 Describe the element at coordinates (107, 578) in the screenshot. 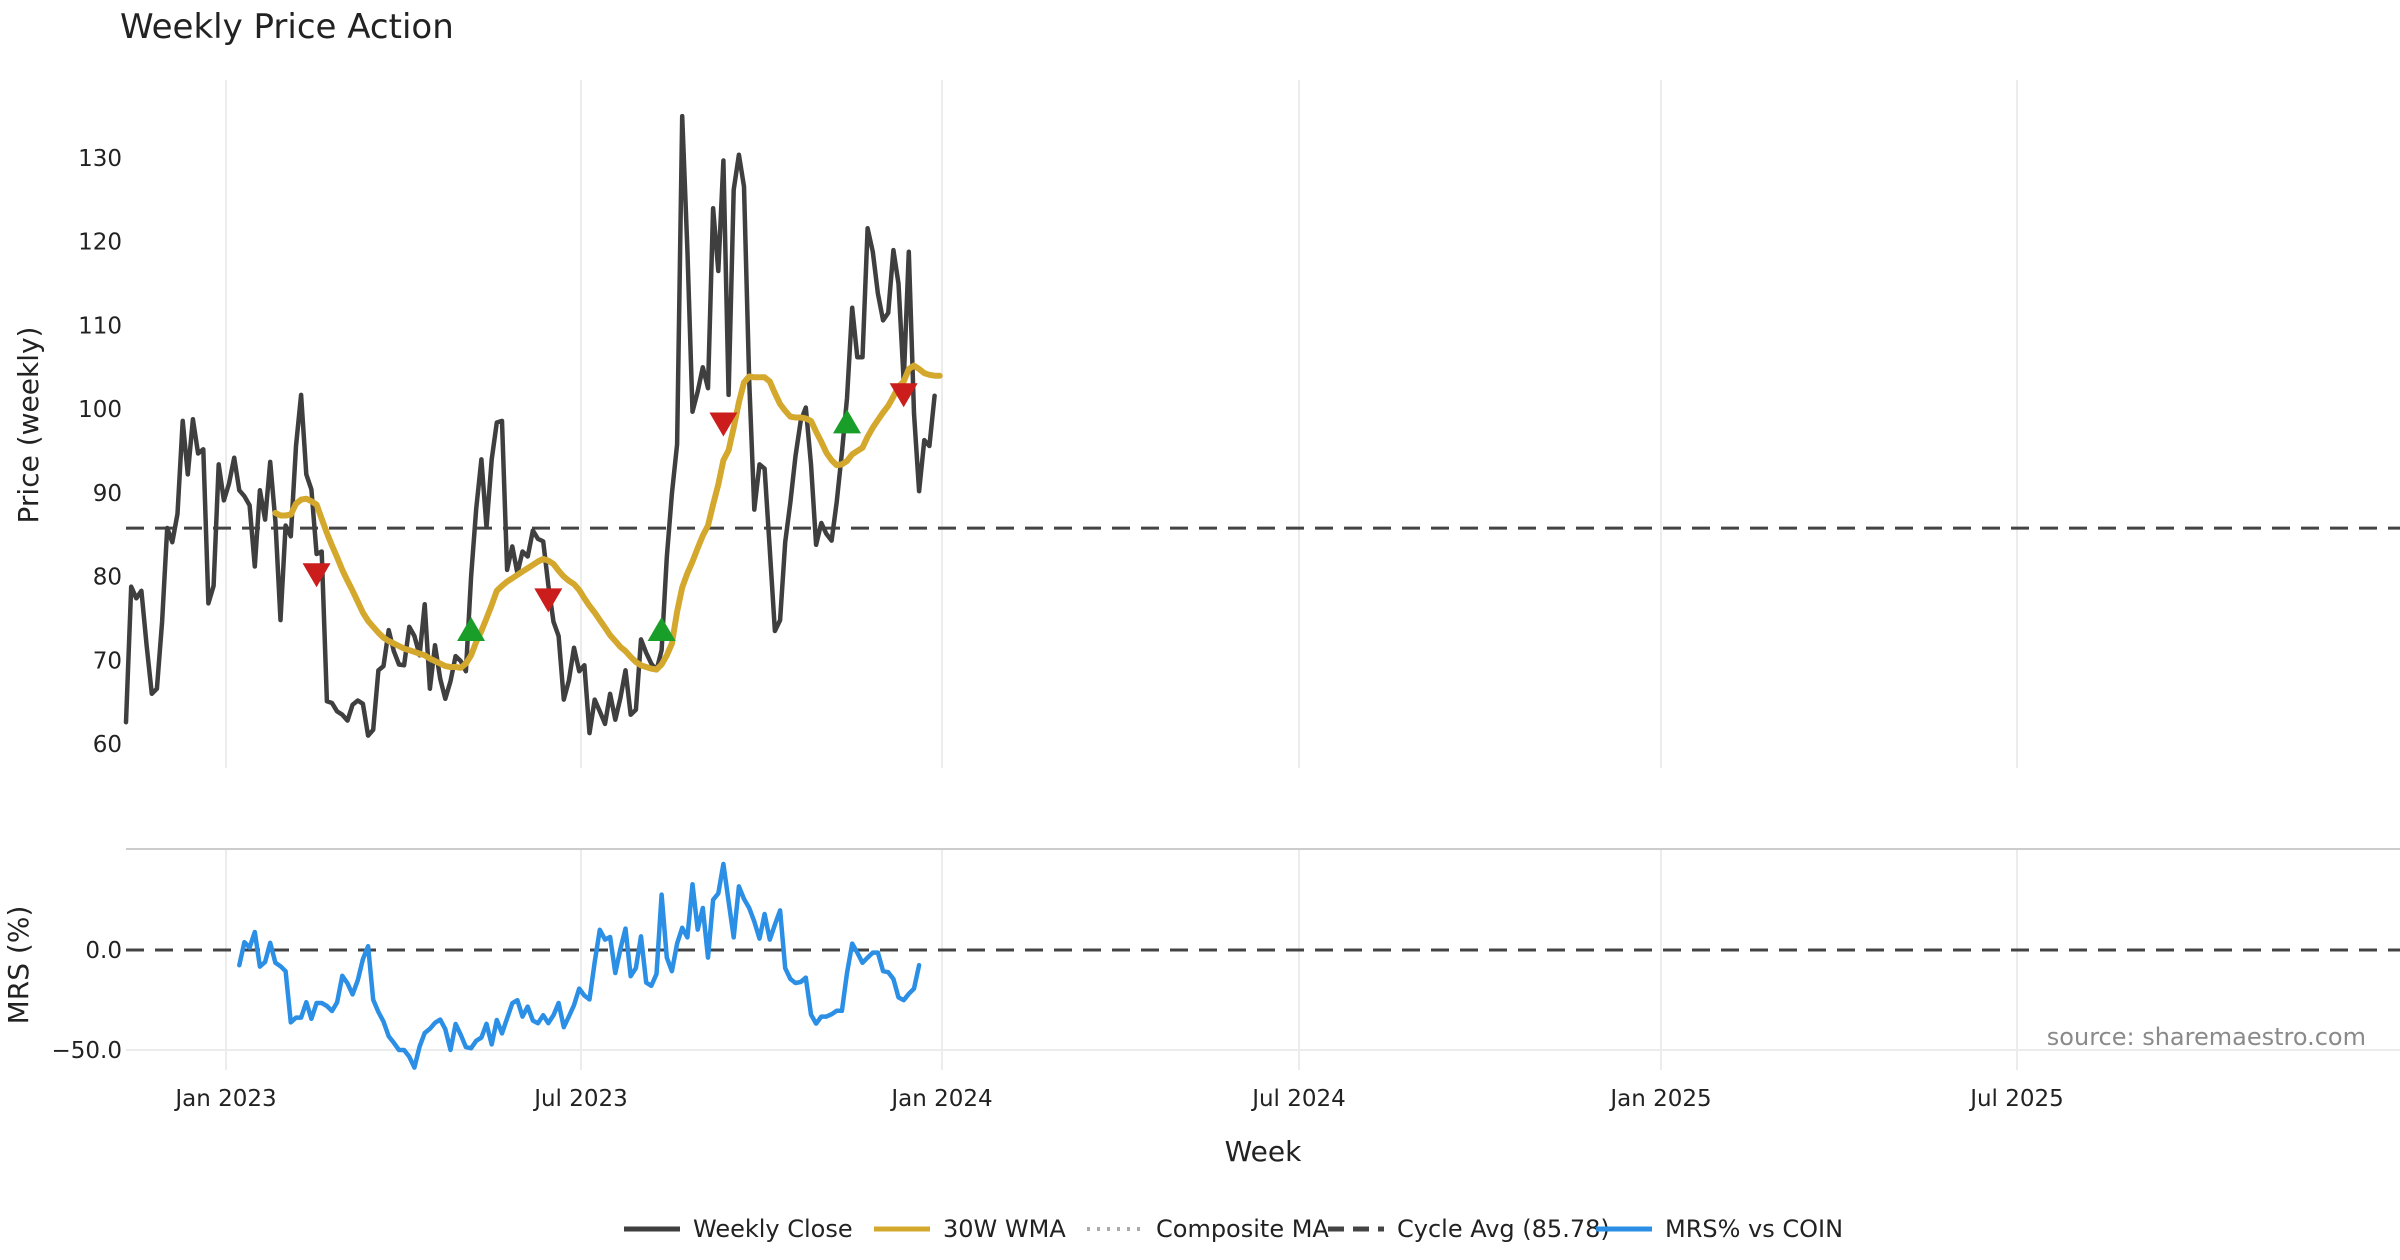

I see `y-tick-label-price: 80` at that location.